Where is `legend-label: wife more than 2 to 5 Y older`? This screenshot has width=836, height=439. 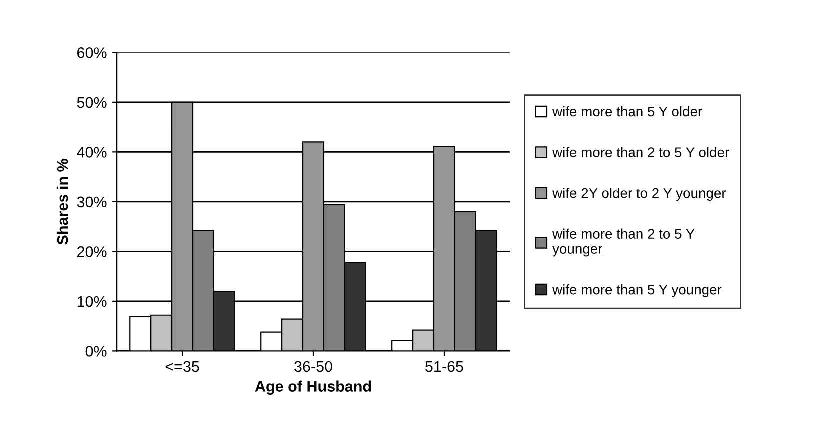 legend-label: wife more than 2 to 5 Y older is located at coordinates (641, 152).